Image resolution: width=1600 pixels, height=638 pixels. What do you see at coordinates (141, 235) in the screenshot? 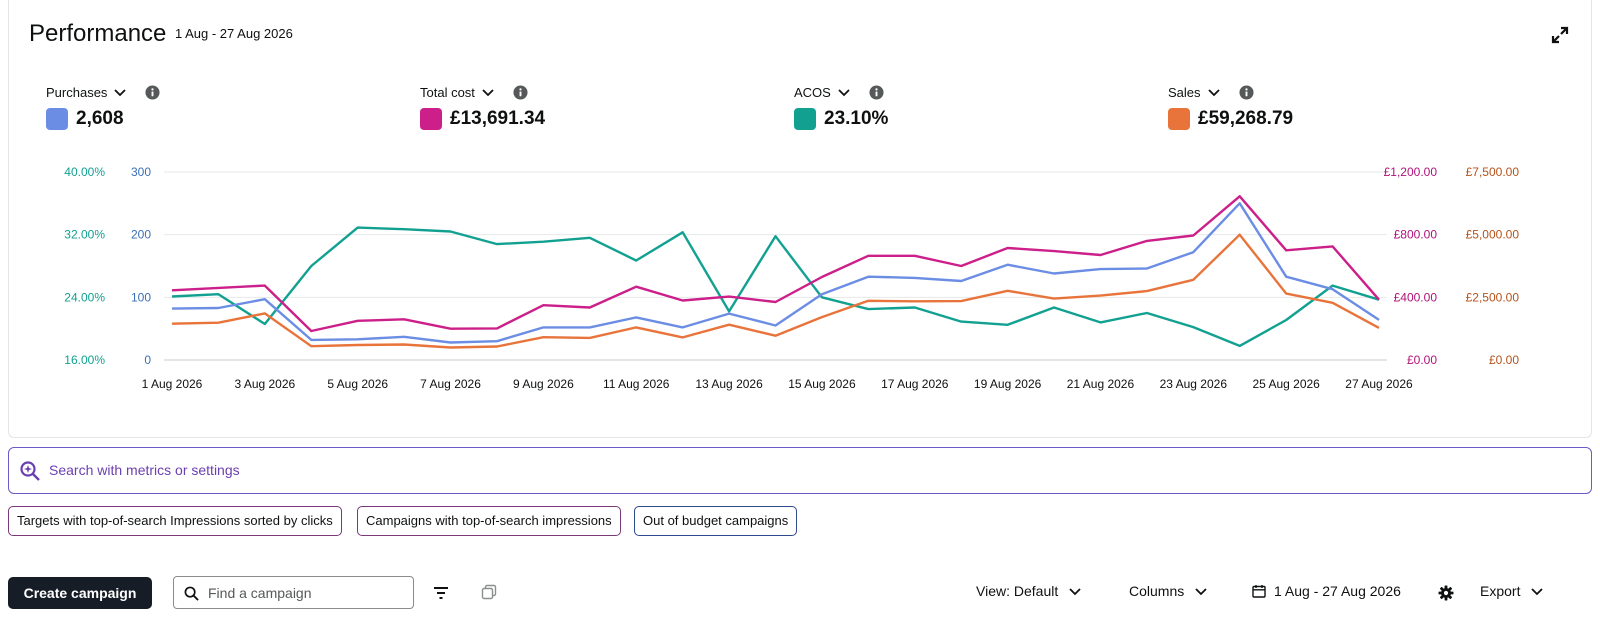
I see `y-tick-label-purchases: 200` at bounding box center [141, 235].